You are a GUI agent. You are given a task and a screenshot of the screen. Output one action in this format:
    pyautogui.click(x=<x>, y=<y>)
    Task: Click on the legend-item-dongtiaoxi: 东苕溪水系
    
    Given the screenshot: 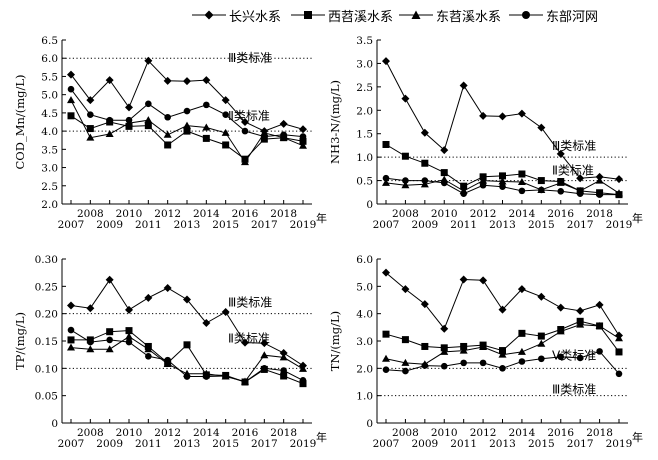 What is the action you would take?
    pyautogui.click(x=450, y=15)
    